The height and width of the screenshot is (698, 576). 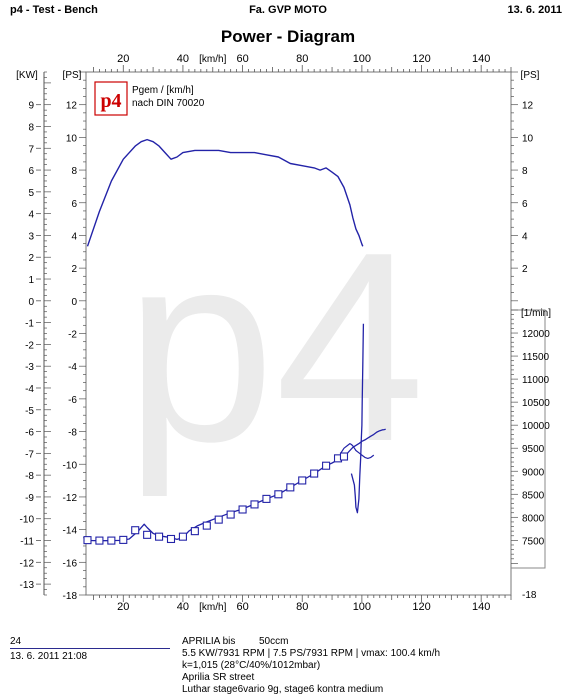 What do you see at coordinates (536, 403) in the screenshot?
I see `rpm-tick-label: 10500` at bounding box center [536, 403].